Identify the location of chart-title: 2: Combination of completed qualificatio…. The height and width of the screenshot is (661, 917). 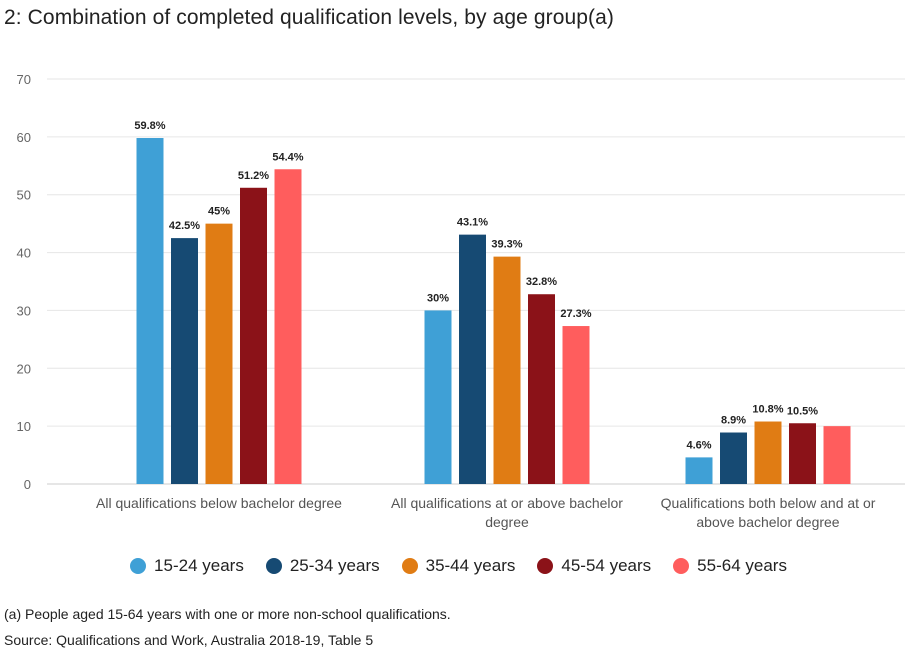
(309, 17).